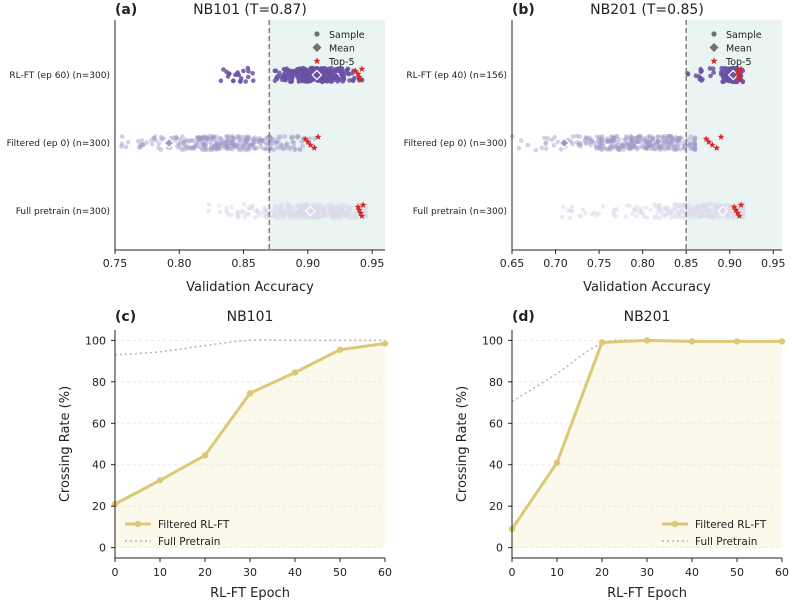 The width and height of the screenshot is (792, 603). Describe the element at coordinates (95, 340) in the screenshot. I see `y-tick-label: 100` at that location.